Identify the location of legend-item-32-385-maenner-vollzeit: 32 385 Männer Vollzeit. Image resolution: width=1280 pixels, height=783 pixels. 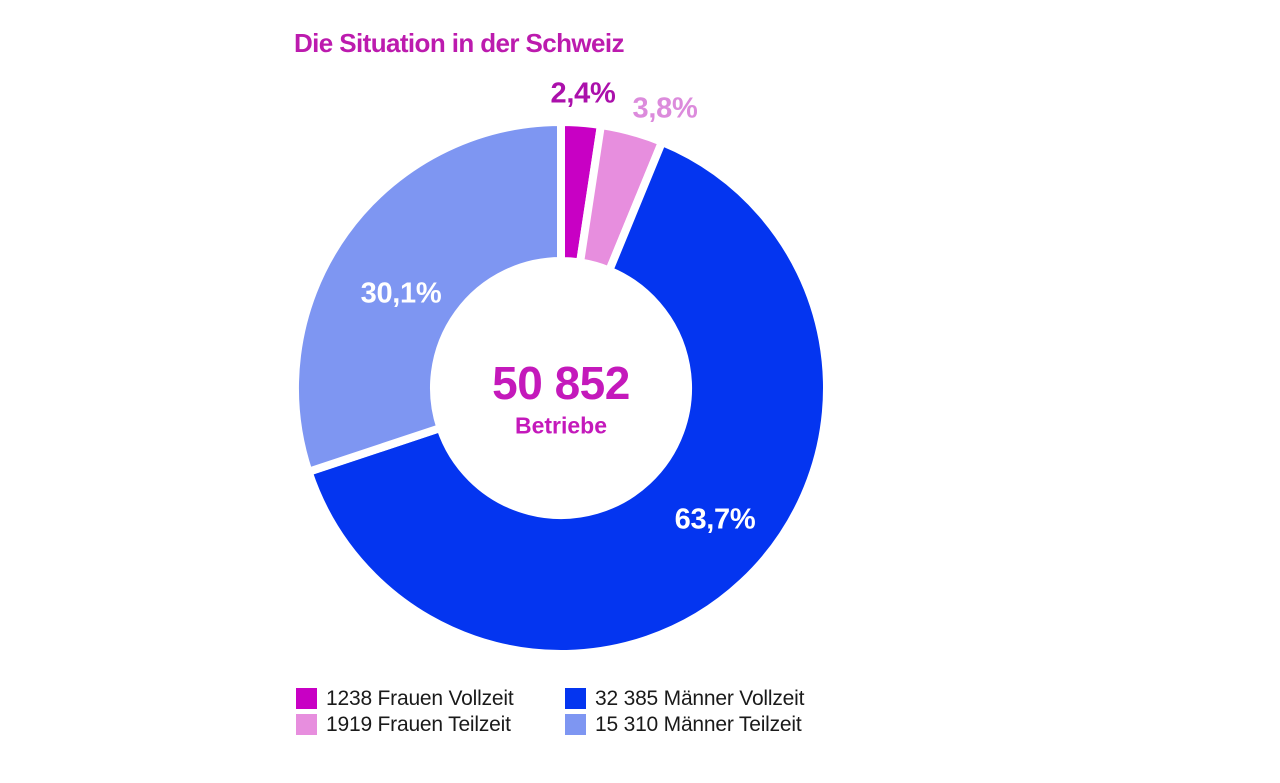
(685, 698).